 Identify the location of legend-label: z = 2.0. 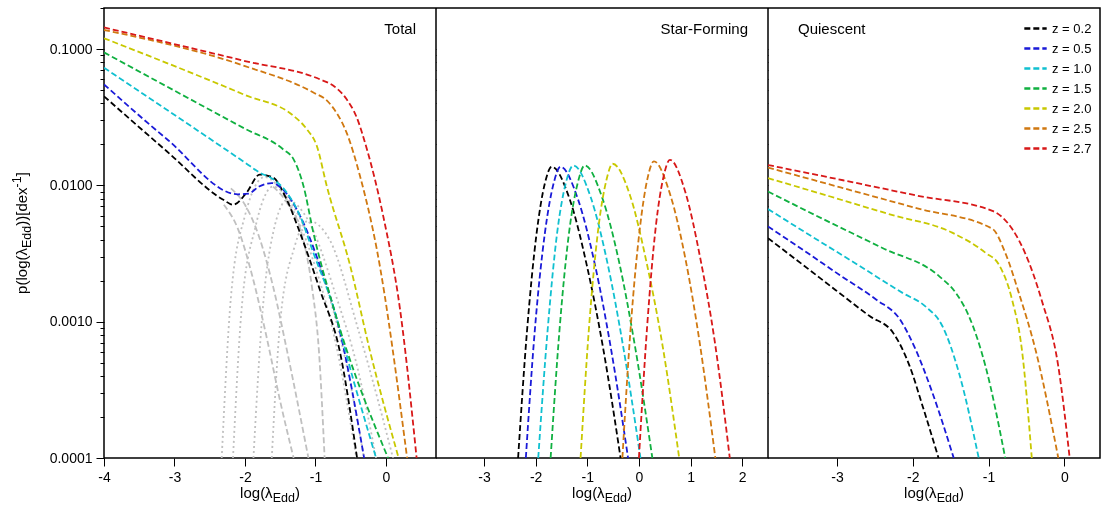
(1072, 108).